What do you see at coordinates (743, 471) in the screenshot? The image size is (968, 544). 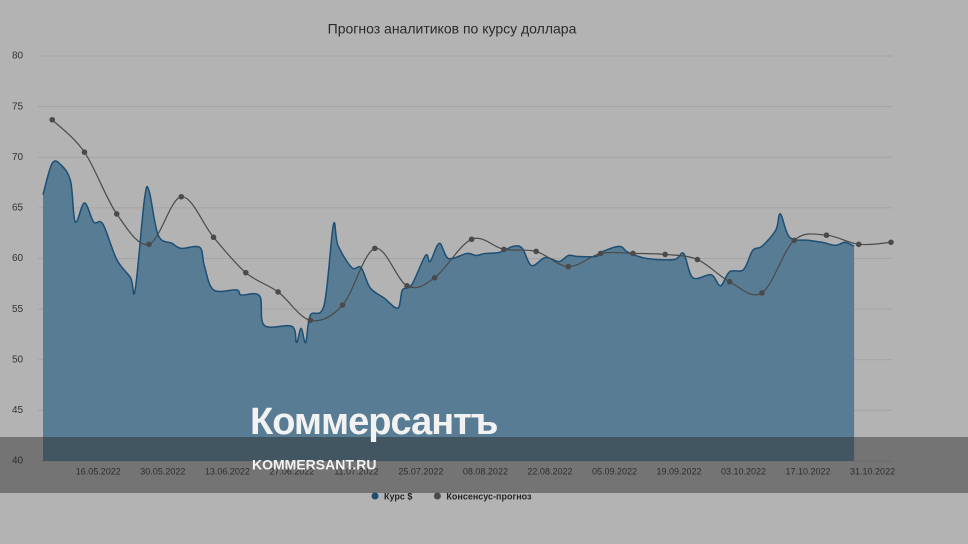 I see `x-tick-label: 03.10.2022` at bounding box center [743, 471].